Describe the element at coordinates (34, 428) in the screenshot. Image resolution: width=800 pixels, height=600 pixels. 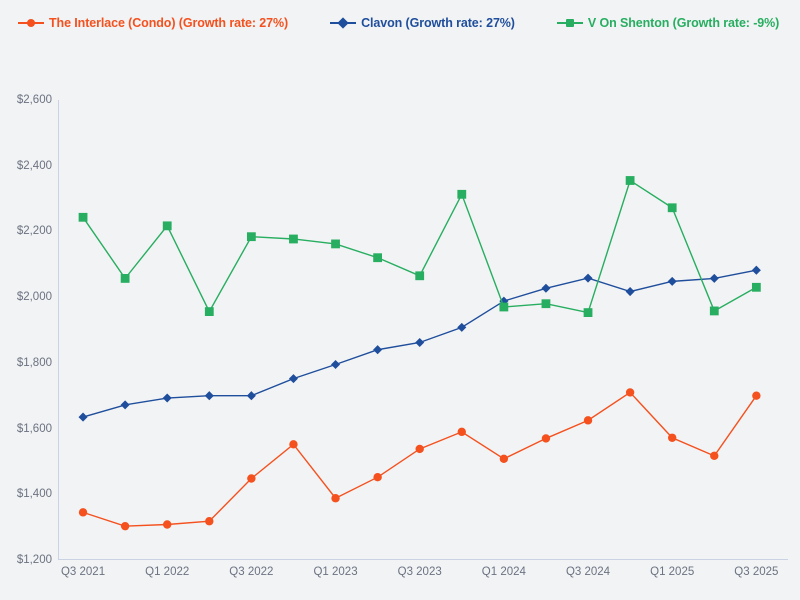
I see `y-axis-tick-label: $1,600` at that location.